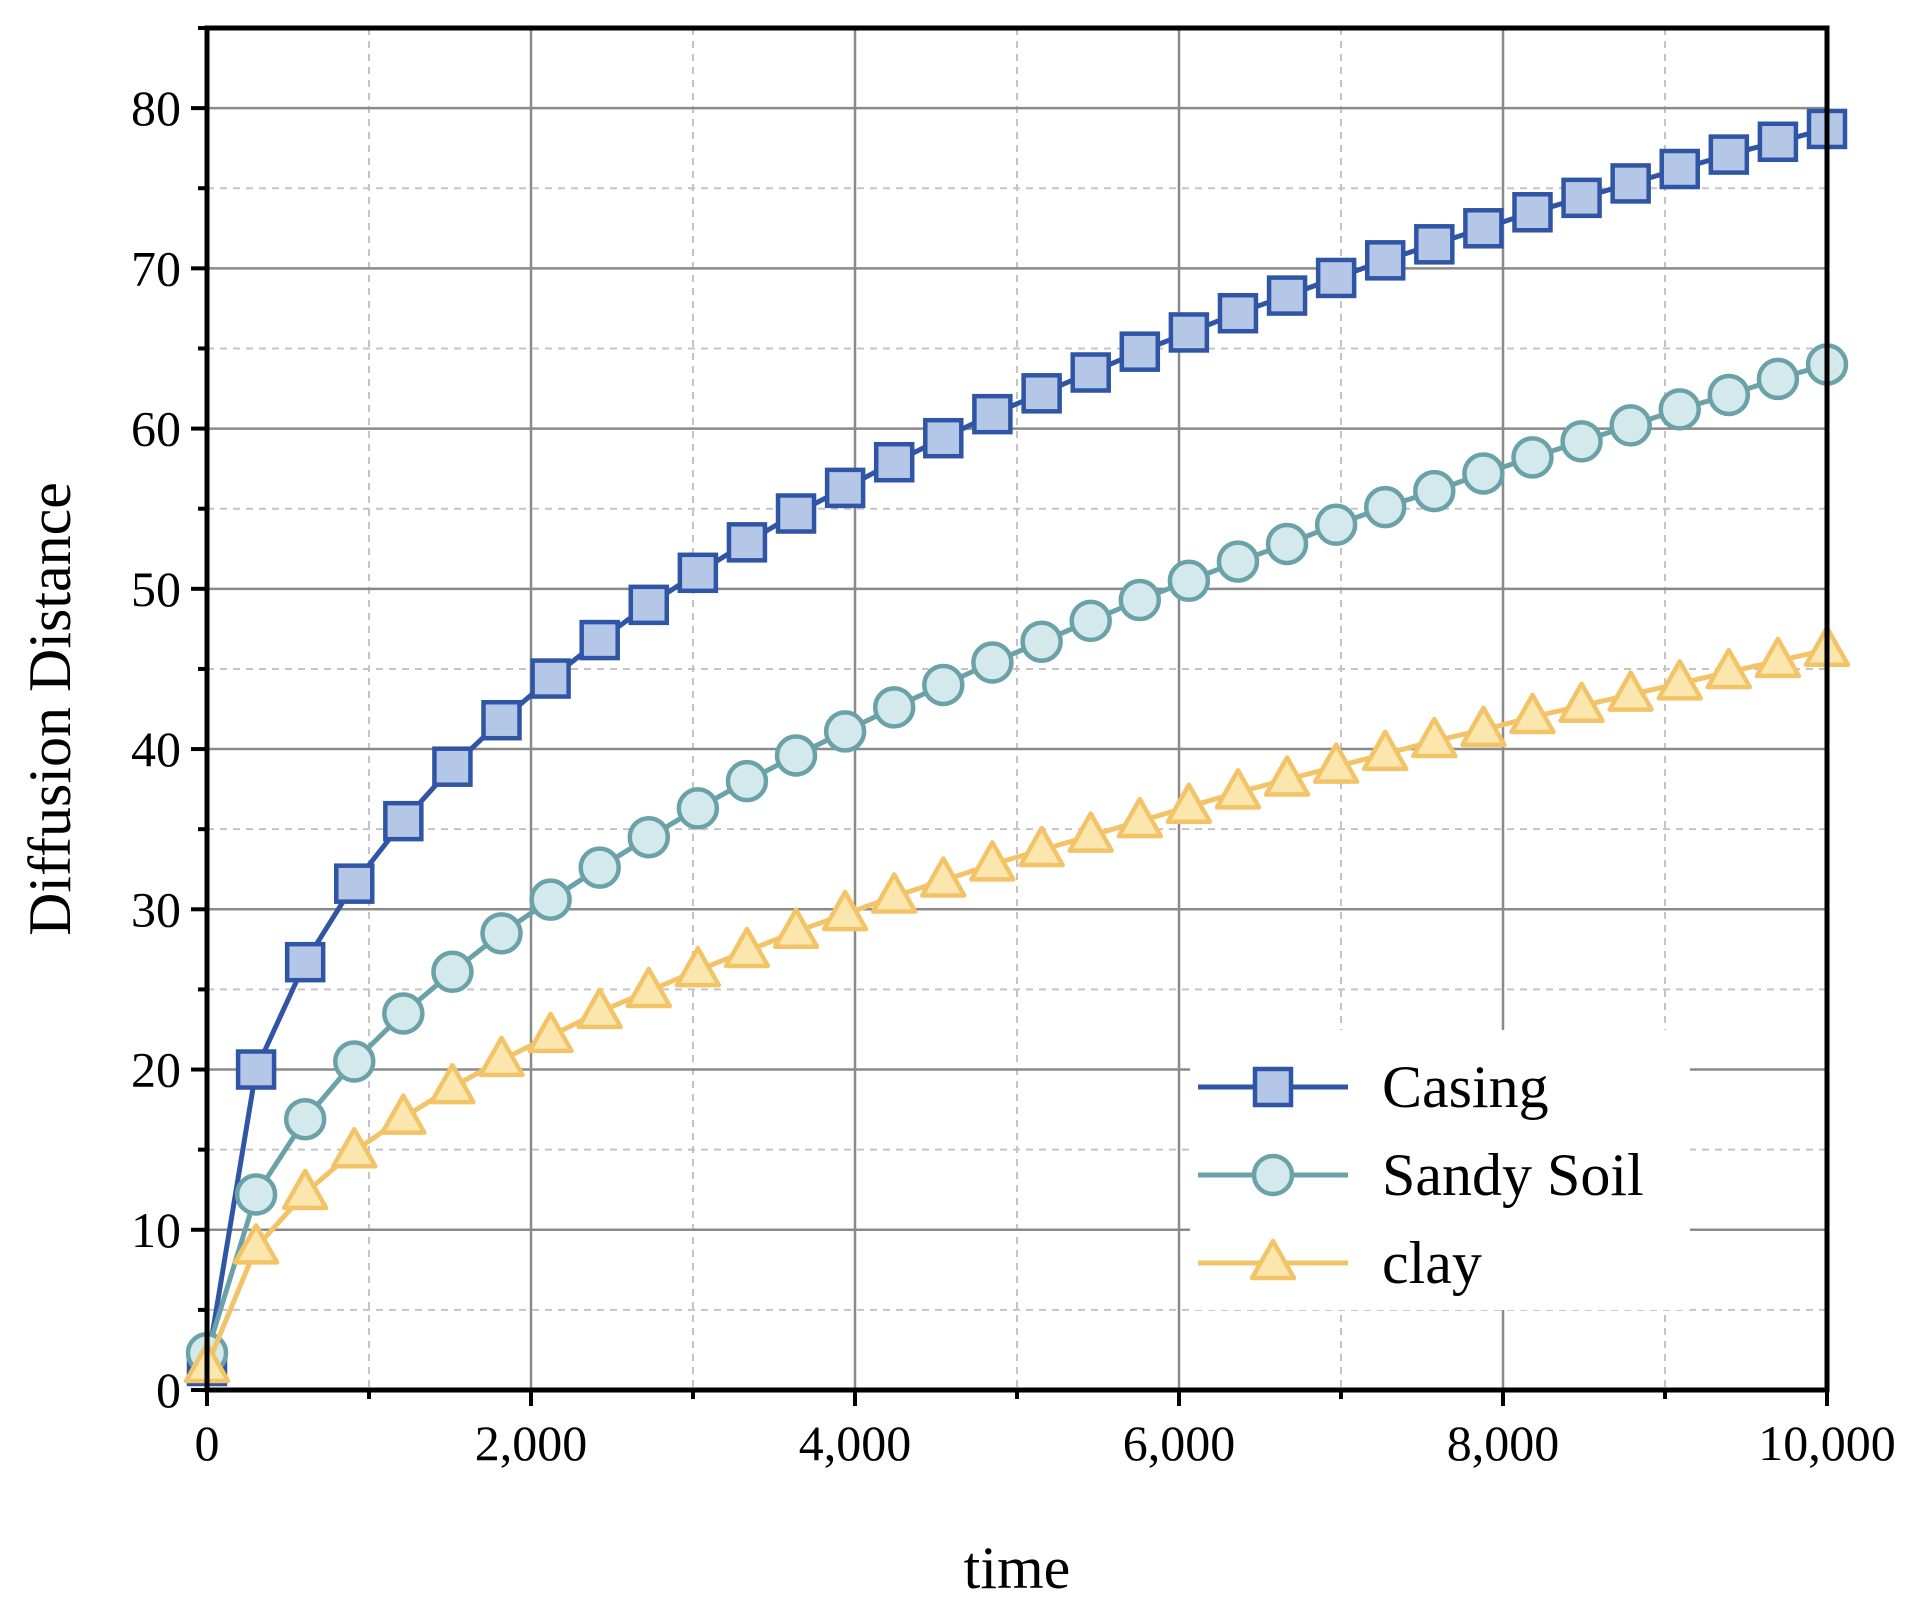 This screenshot has height=1608, width=1917. I want to click on legend-label: Sandy Soil, so click(1513, 1175).